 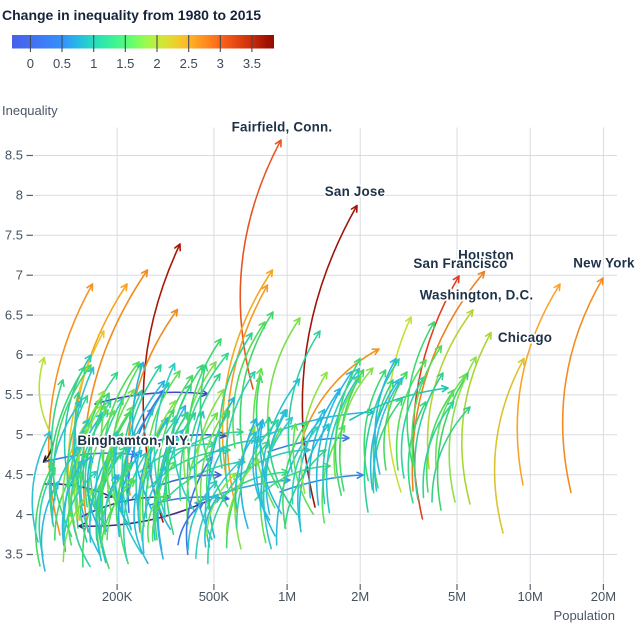 What do you see at coordinates (604, 263) in the screenshot?
I see `svg-text: New York` at bounding box center [604, 263].